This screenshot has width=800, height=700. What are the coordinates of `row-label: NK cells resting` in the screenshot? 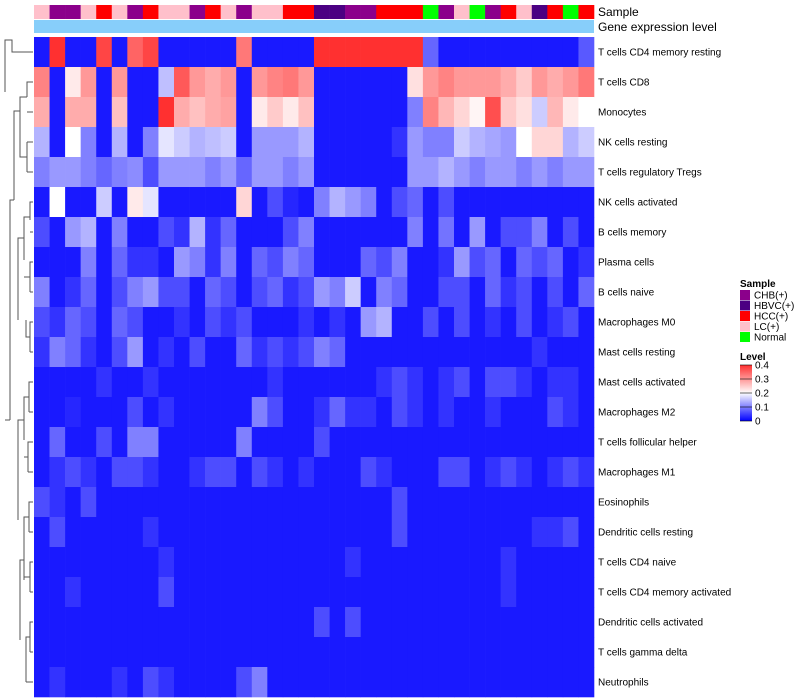 It's located at (632, 143).